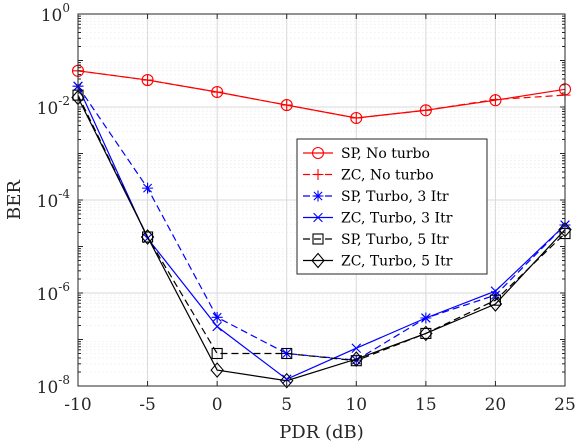 The image size is (576, 448). Describe the element at coordinates (217, 405) in the screenshot. I see `x-tick-label: 0` at that location.